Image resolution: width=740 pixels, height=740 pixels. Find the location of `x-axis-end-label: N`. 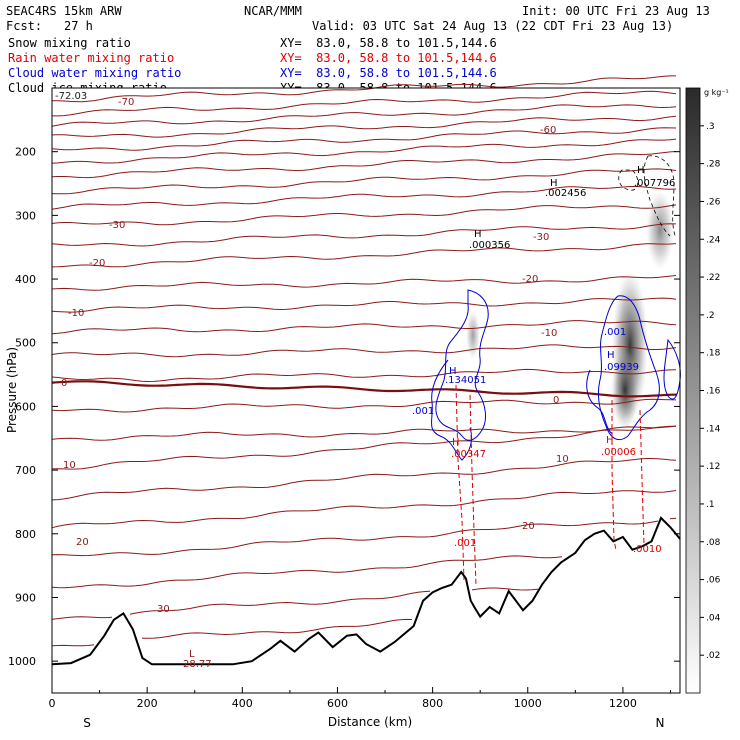

x-axis-end-label: N is located at coordinates (660, 723).